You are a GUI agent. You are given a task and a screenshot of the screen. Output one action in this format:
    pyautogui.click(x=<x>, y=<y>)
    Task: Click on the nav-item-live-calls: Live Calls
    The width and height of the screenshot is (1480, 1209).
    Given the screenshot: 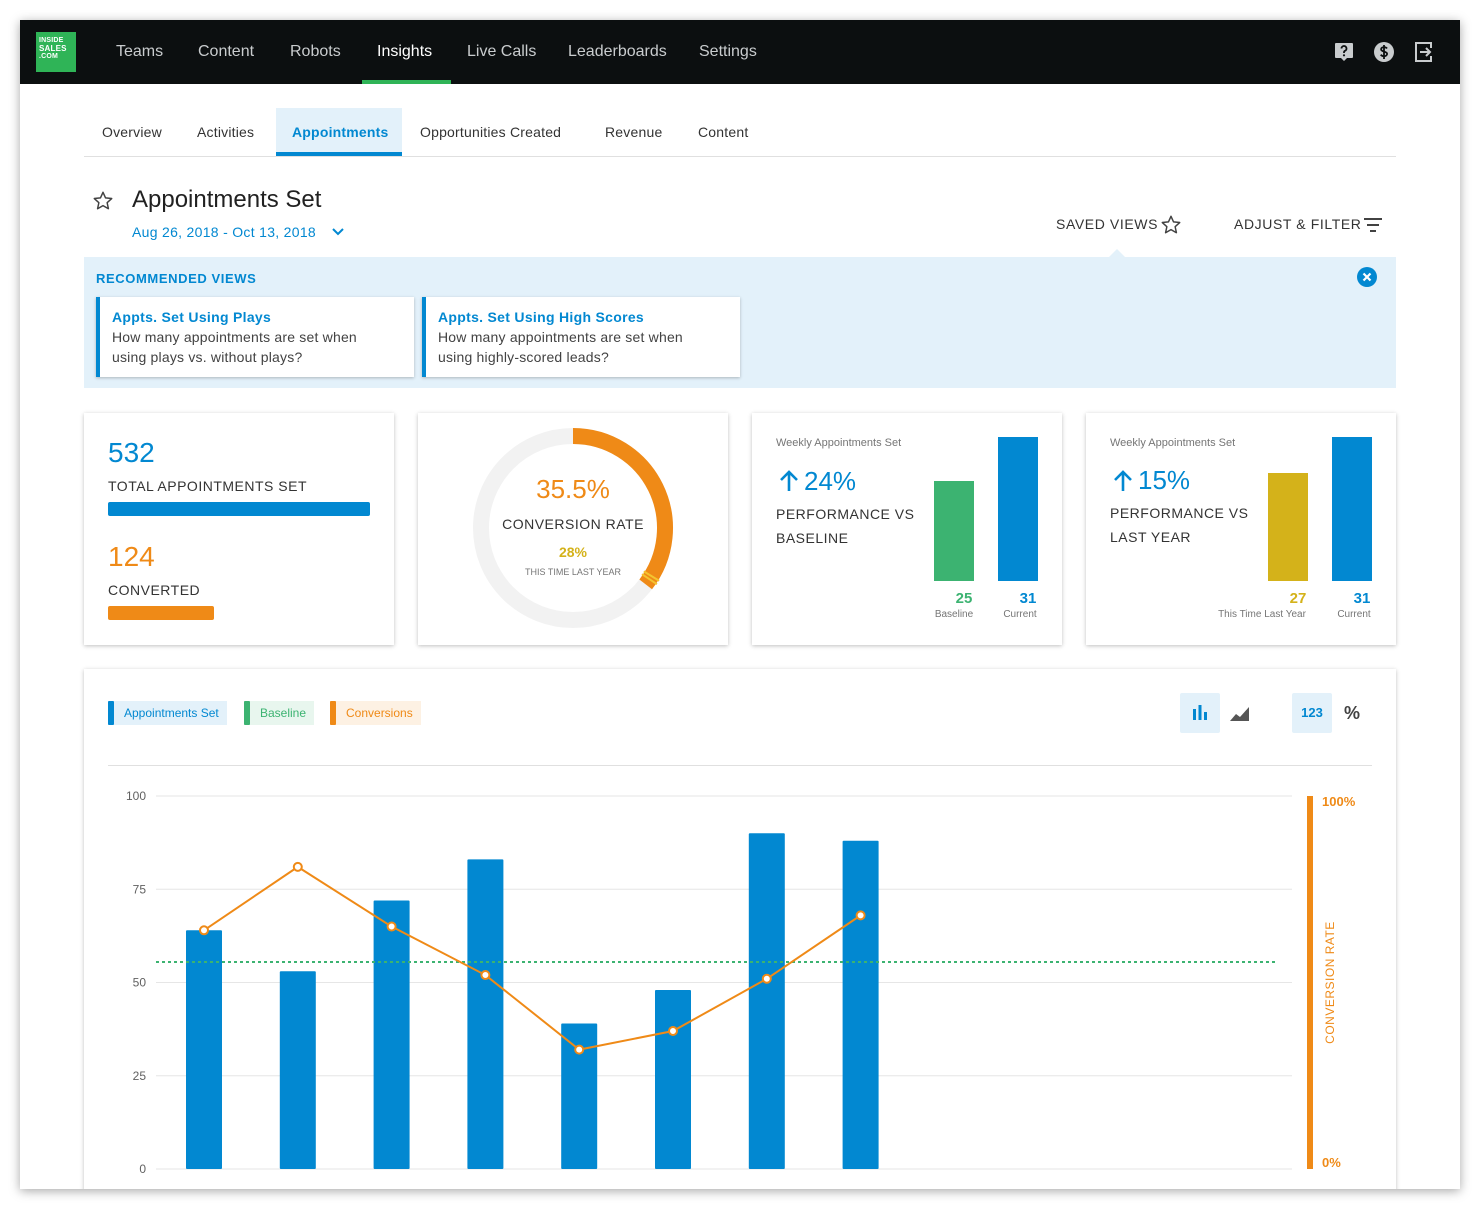 What is the action you would take?
    pyautogui.click(x=502, y=51)
    